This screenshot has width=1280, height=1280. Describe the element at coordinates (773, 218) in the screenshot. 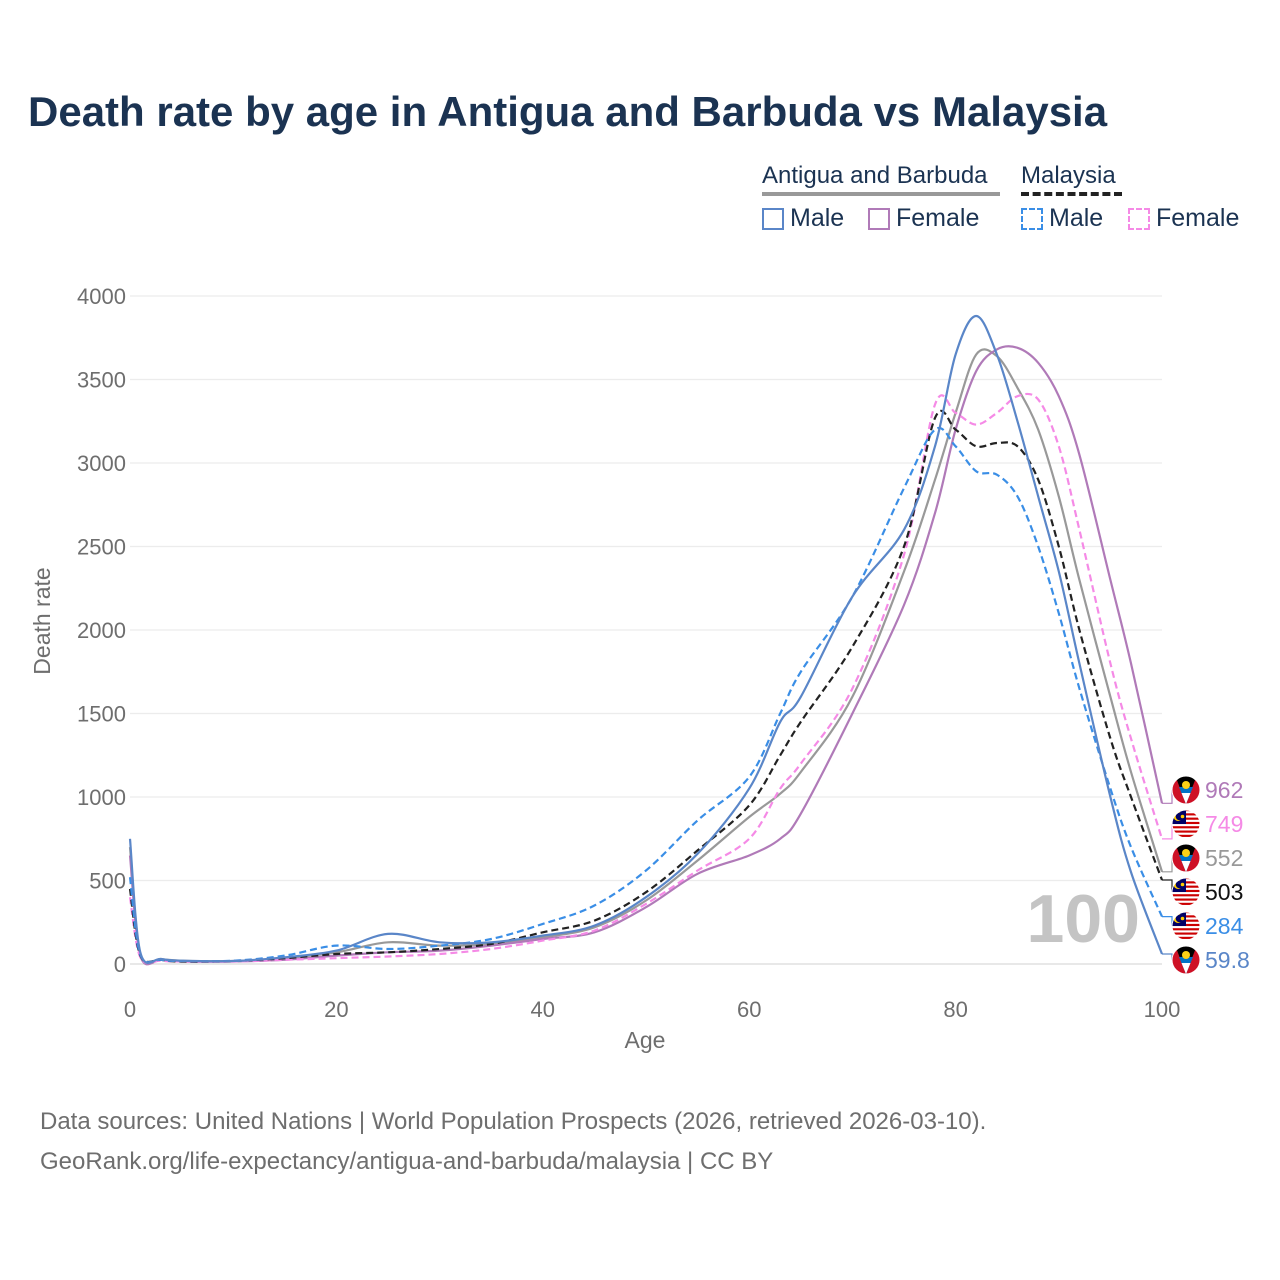

I see `legend-ag-male-swatch` at that location.